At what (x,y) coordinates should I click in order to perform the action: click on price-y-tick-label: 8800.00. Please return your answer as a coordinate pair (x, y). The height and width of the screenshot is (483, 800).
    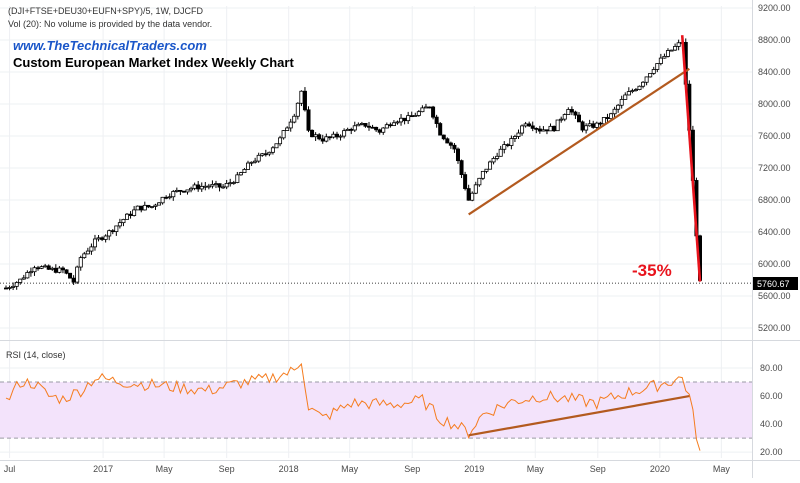
    Looking at the image, I should click on (774, 40).